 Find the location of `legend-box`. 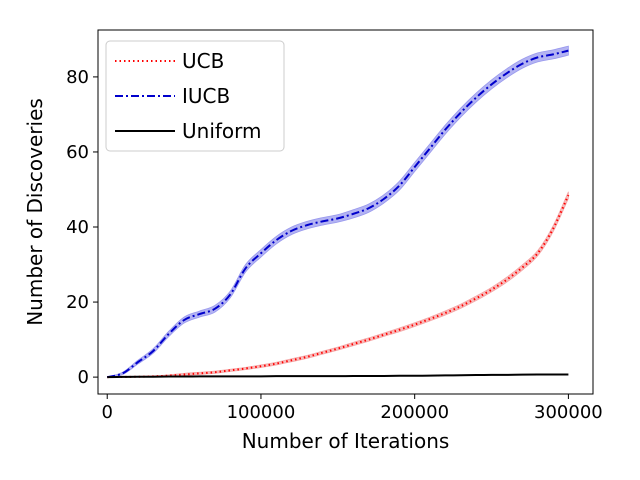

legend-box is located at coordinates (195, 96).